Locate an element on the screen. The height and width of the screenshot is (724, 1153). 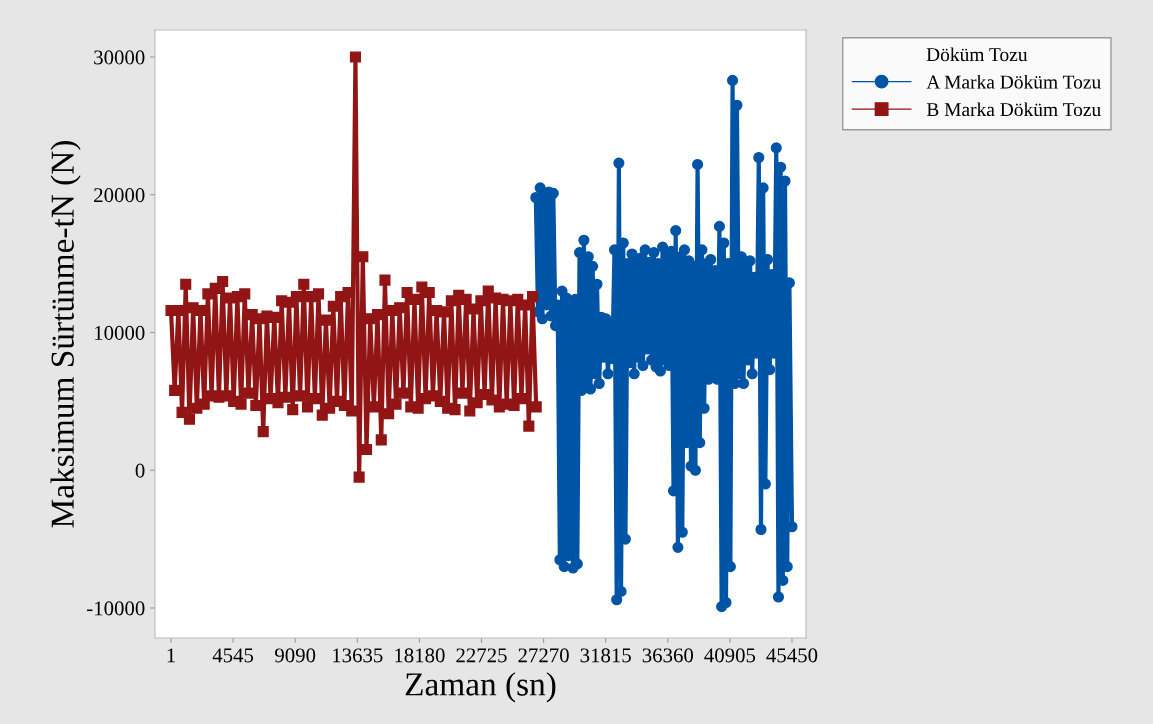
legend-label: B Marka Döküm Tozu is located at coordinates (1013, 109).